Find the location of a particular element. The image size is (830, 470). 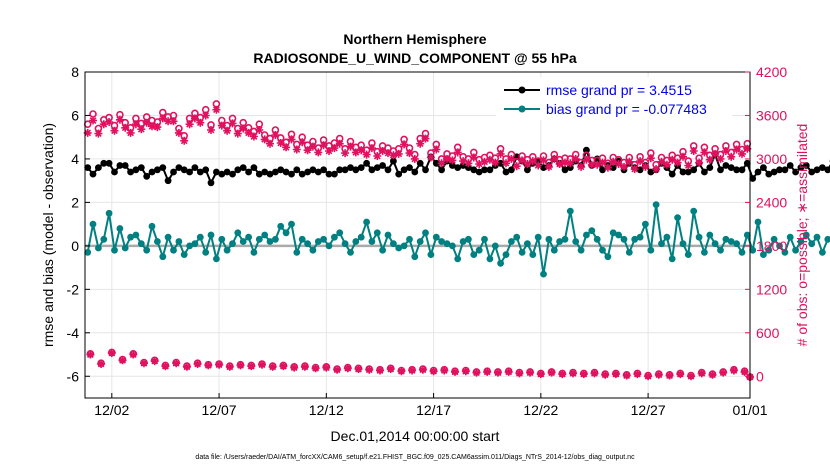

y-left-tick-label-4: 0 is located at coordinates (75, 246).